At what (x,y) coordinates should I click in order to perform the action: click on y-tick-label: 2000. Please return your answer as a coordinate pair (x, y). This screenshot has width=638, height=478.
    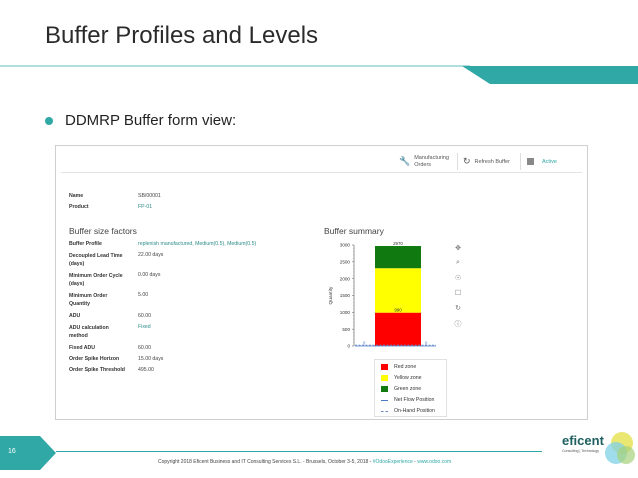
    Looking at the image, I should click on (345, 278).